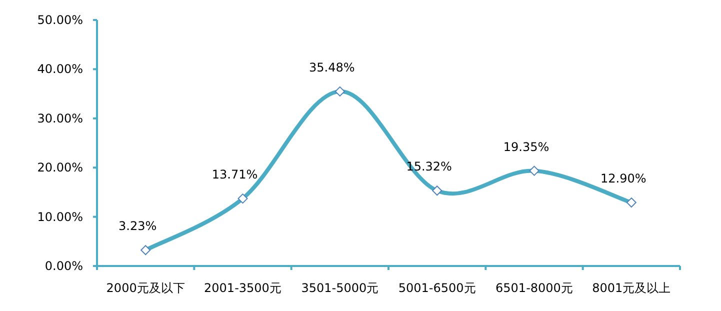 The width and height of the screenshot is (721, 311). I want to click on data-label: 12.90%, so click(623, 179).